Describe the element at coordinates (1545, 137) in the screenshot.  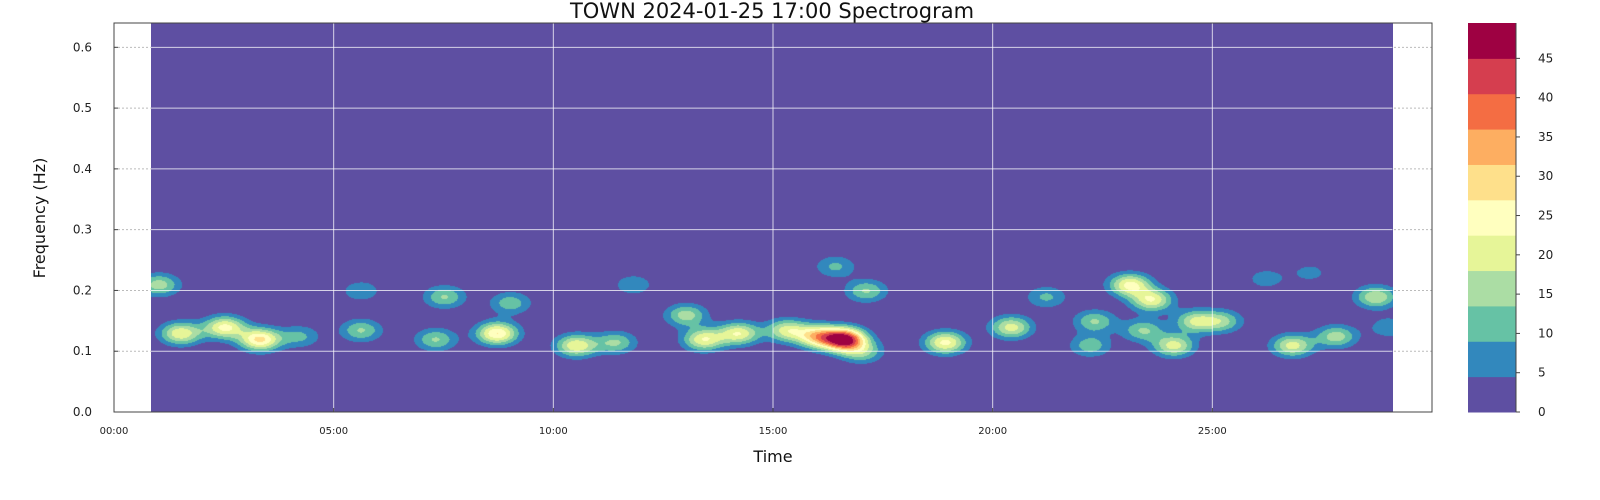
I see `colorbar-tick-label: 35` at that location.